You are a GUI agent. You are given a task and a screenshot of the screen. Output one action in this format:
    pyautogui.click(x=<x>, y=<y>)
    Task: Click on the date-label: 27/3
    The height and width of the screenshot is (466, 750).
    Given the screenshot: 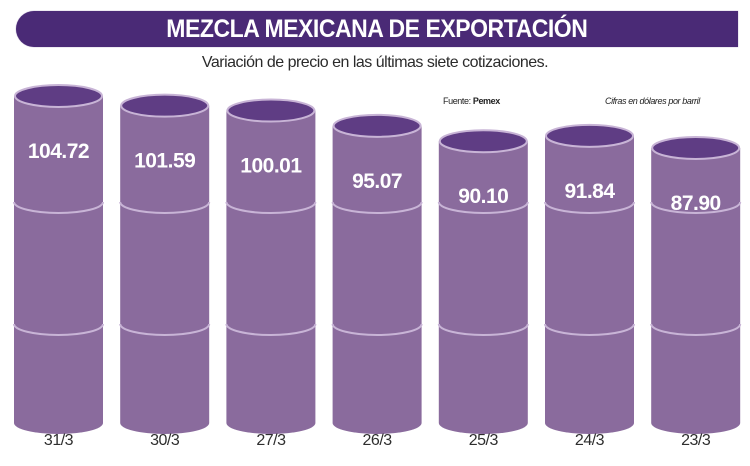 What is the action you would take?
    pyautogui.click(x=271, y=440)
    